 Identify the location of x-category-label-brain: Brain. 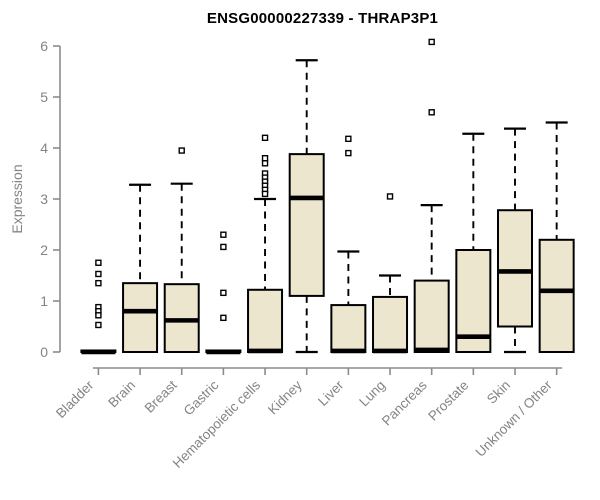
(121, 394).